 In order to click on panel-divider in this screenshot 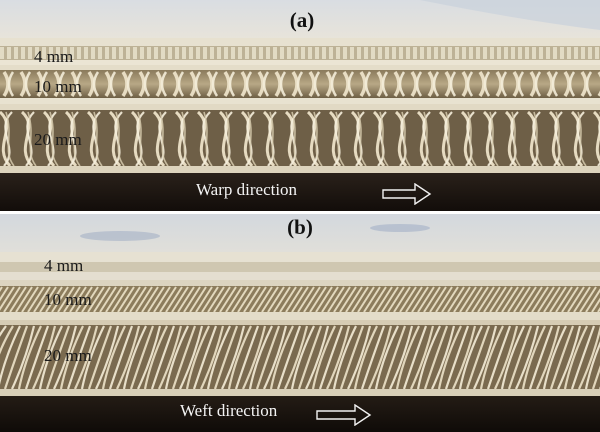, I will do `click(300, 212)`.